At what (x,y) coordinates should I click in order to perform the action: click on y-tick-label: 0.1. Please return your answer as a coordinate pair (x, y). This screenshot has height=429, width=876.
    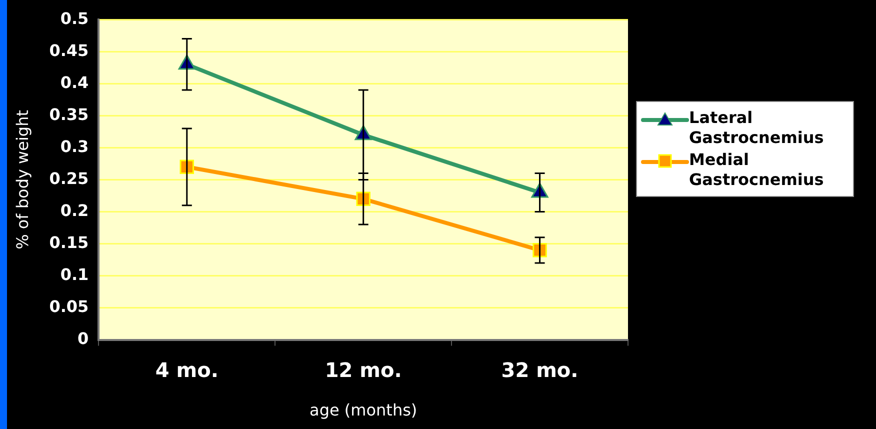
    Looking at the image, I should click on (74, 274).